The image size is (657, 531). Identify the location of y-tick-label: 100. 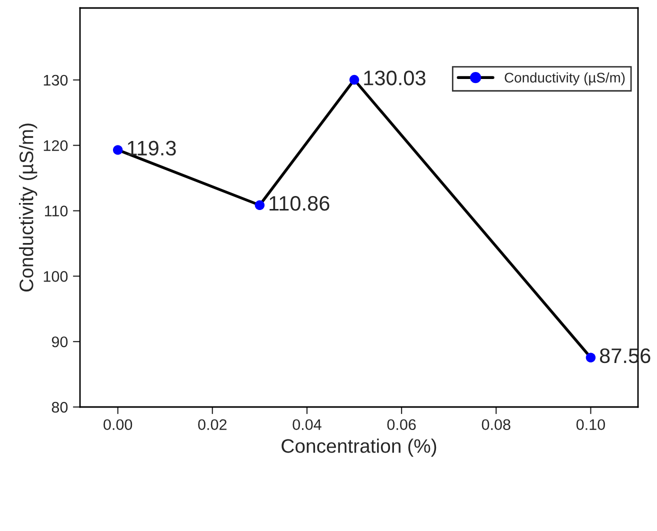
(56, 276).